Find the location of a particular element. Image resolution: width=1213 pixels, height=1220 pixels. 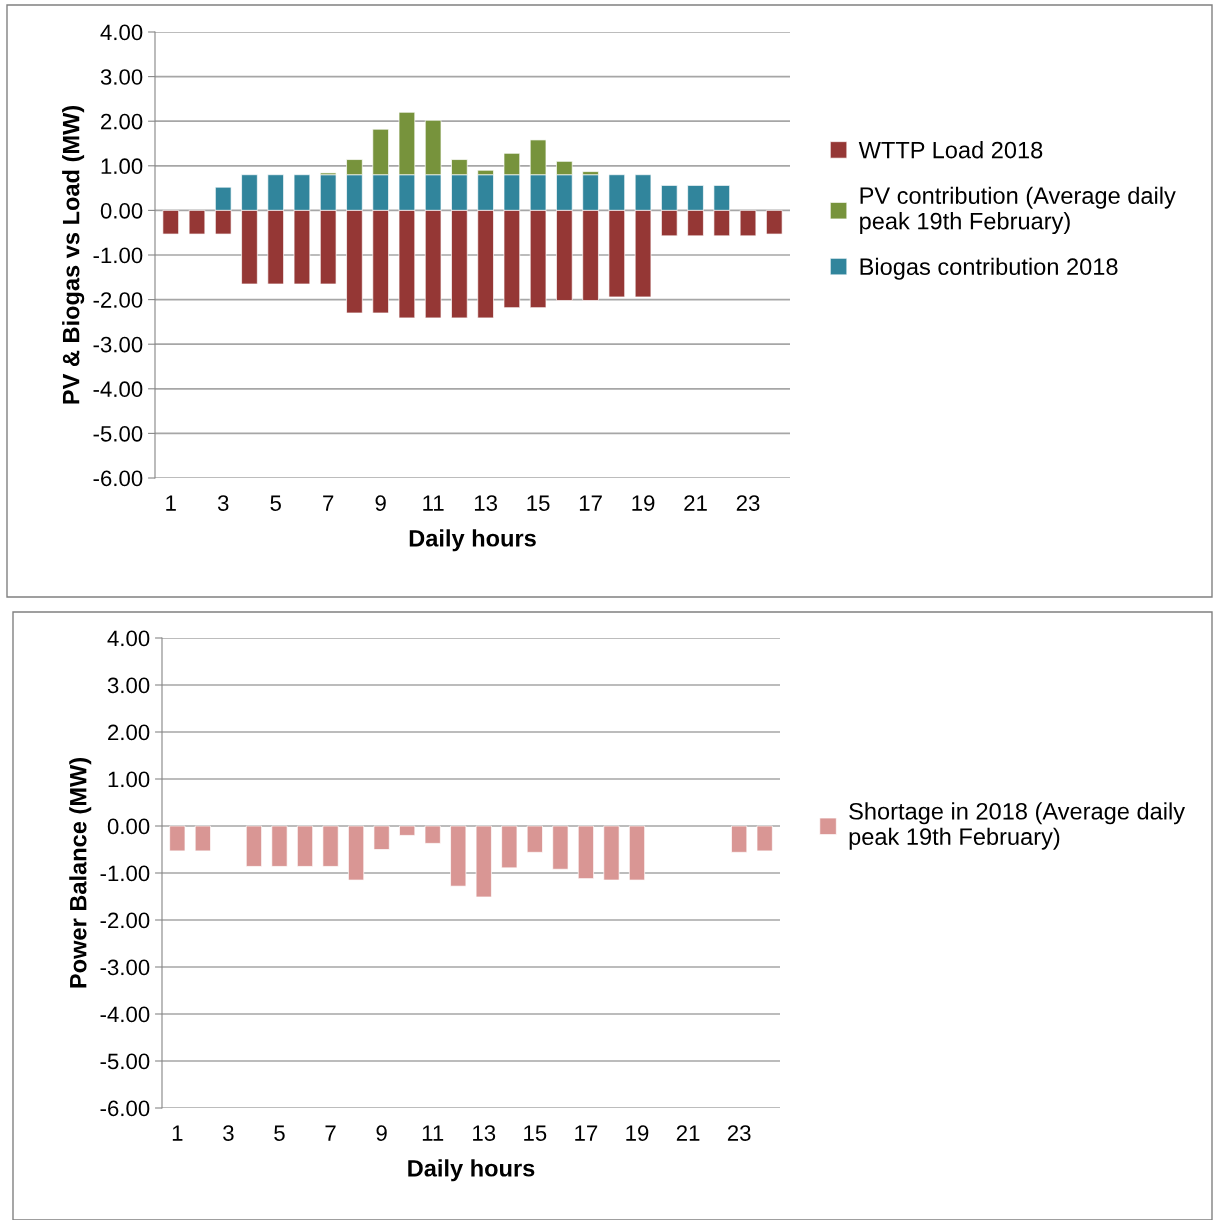

legend-label: WTTP Load 2018 is located at coordinates (950, 150).